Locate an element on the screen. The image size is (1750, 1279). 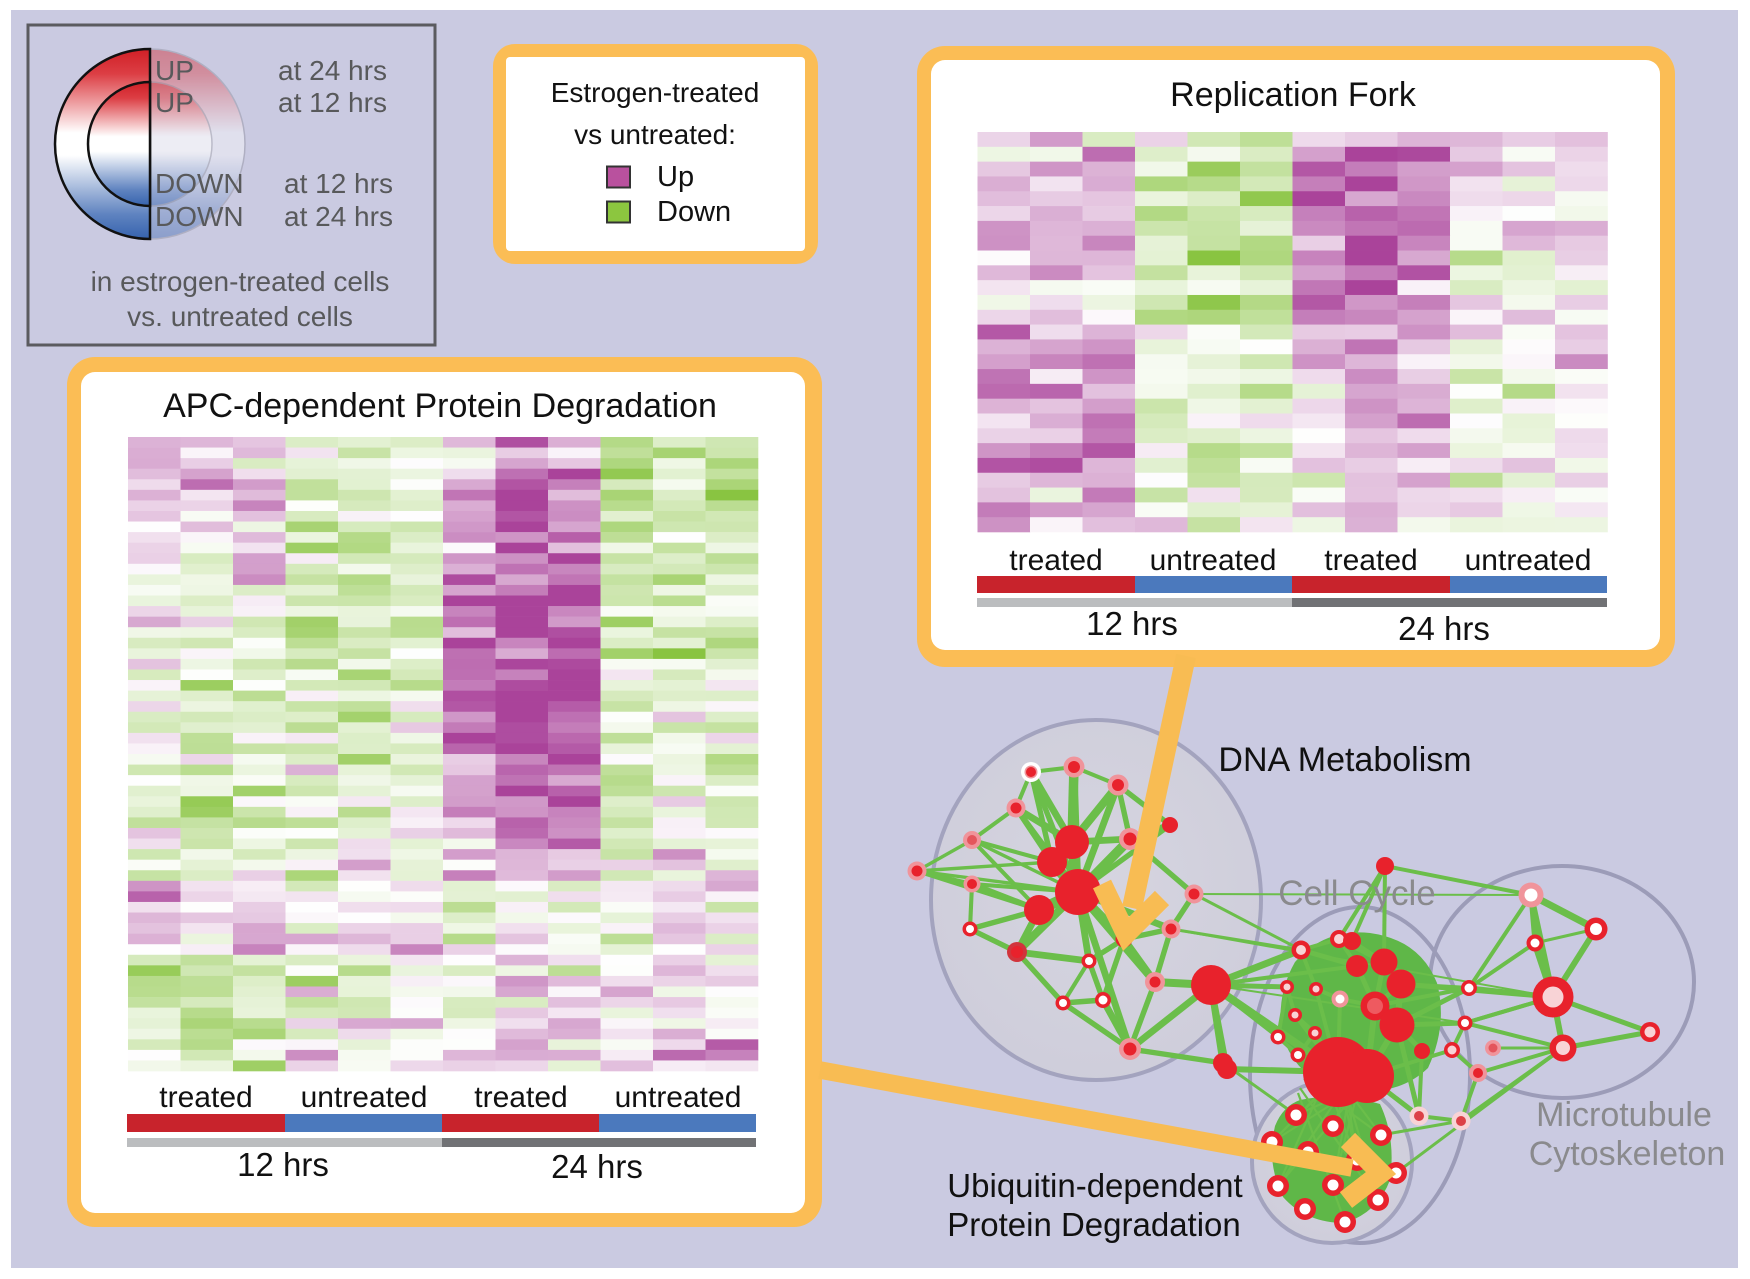
svg-text: Down is located at coordinates (694, 212).